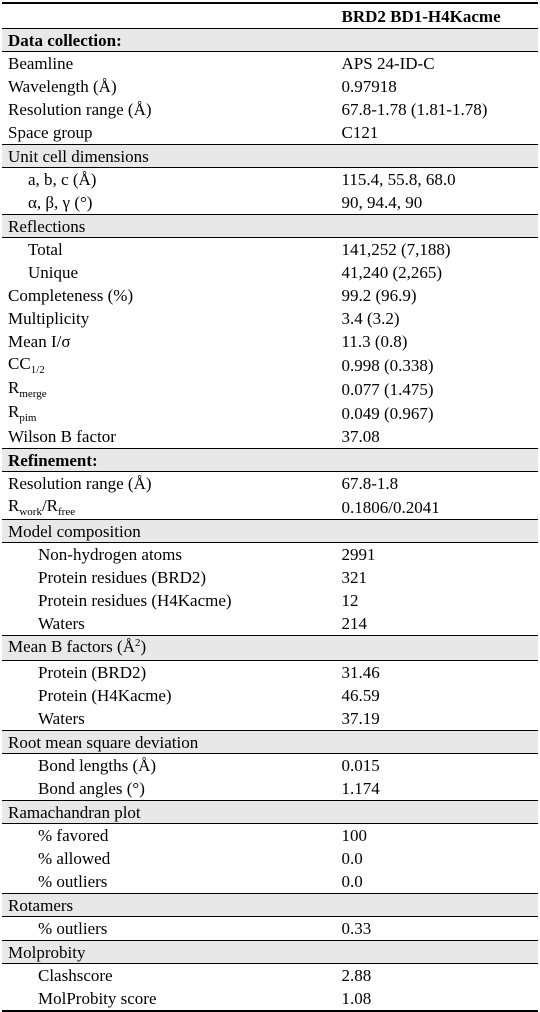  I want to click on section-label: Molprobity, so click(169, 952).